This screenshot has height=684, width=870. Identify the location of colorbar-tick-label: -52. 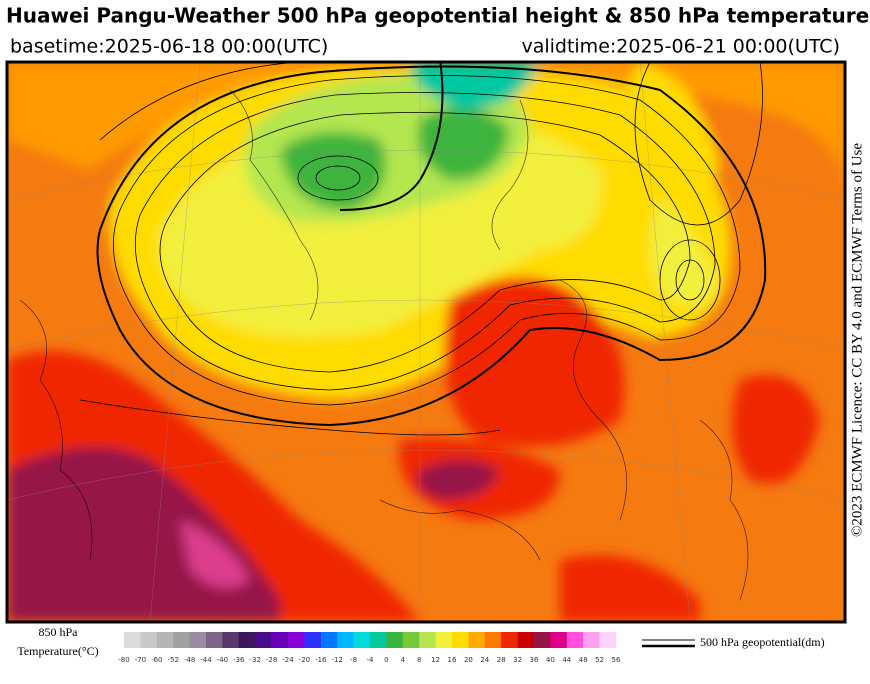
(172, 660).